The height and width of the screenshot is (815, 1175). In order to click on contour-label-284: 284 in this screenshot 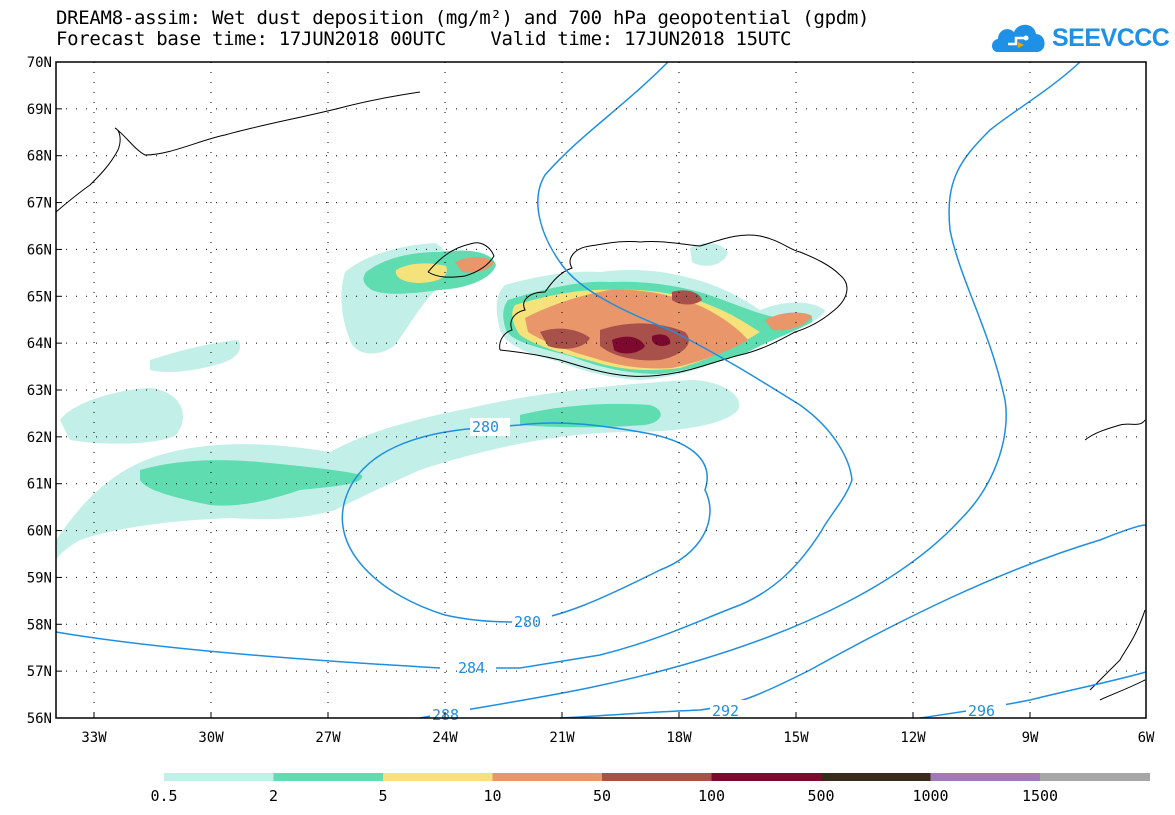, I will do `click(471, 668)`.